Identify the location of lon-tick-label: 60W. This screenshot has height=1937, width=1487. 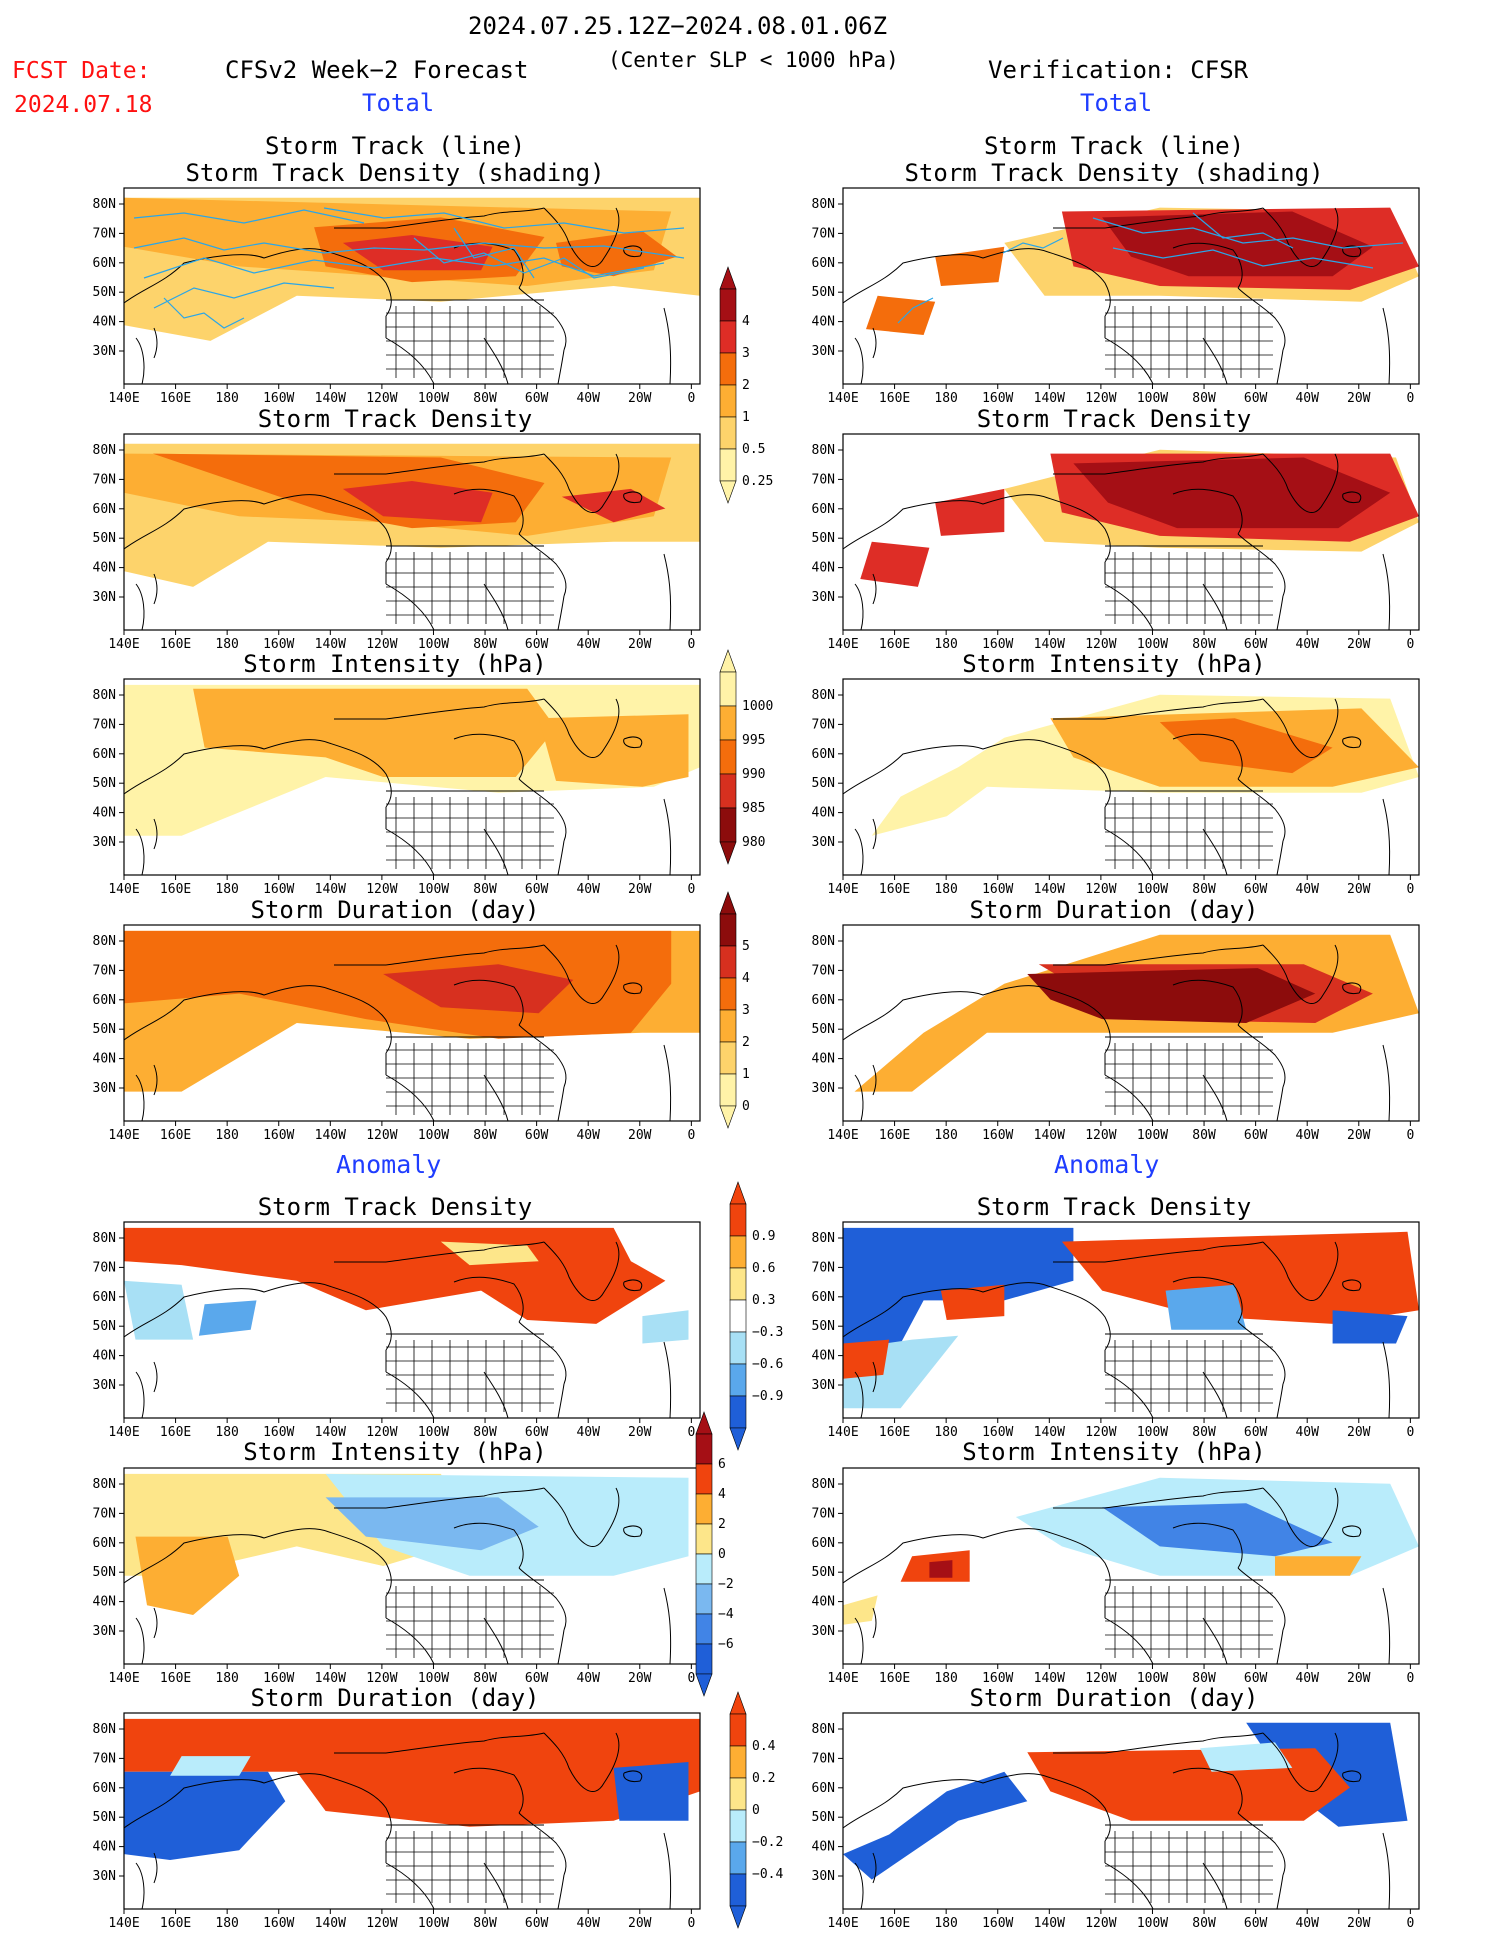
(537, 1432).